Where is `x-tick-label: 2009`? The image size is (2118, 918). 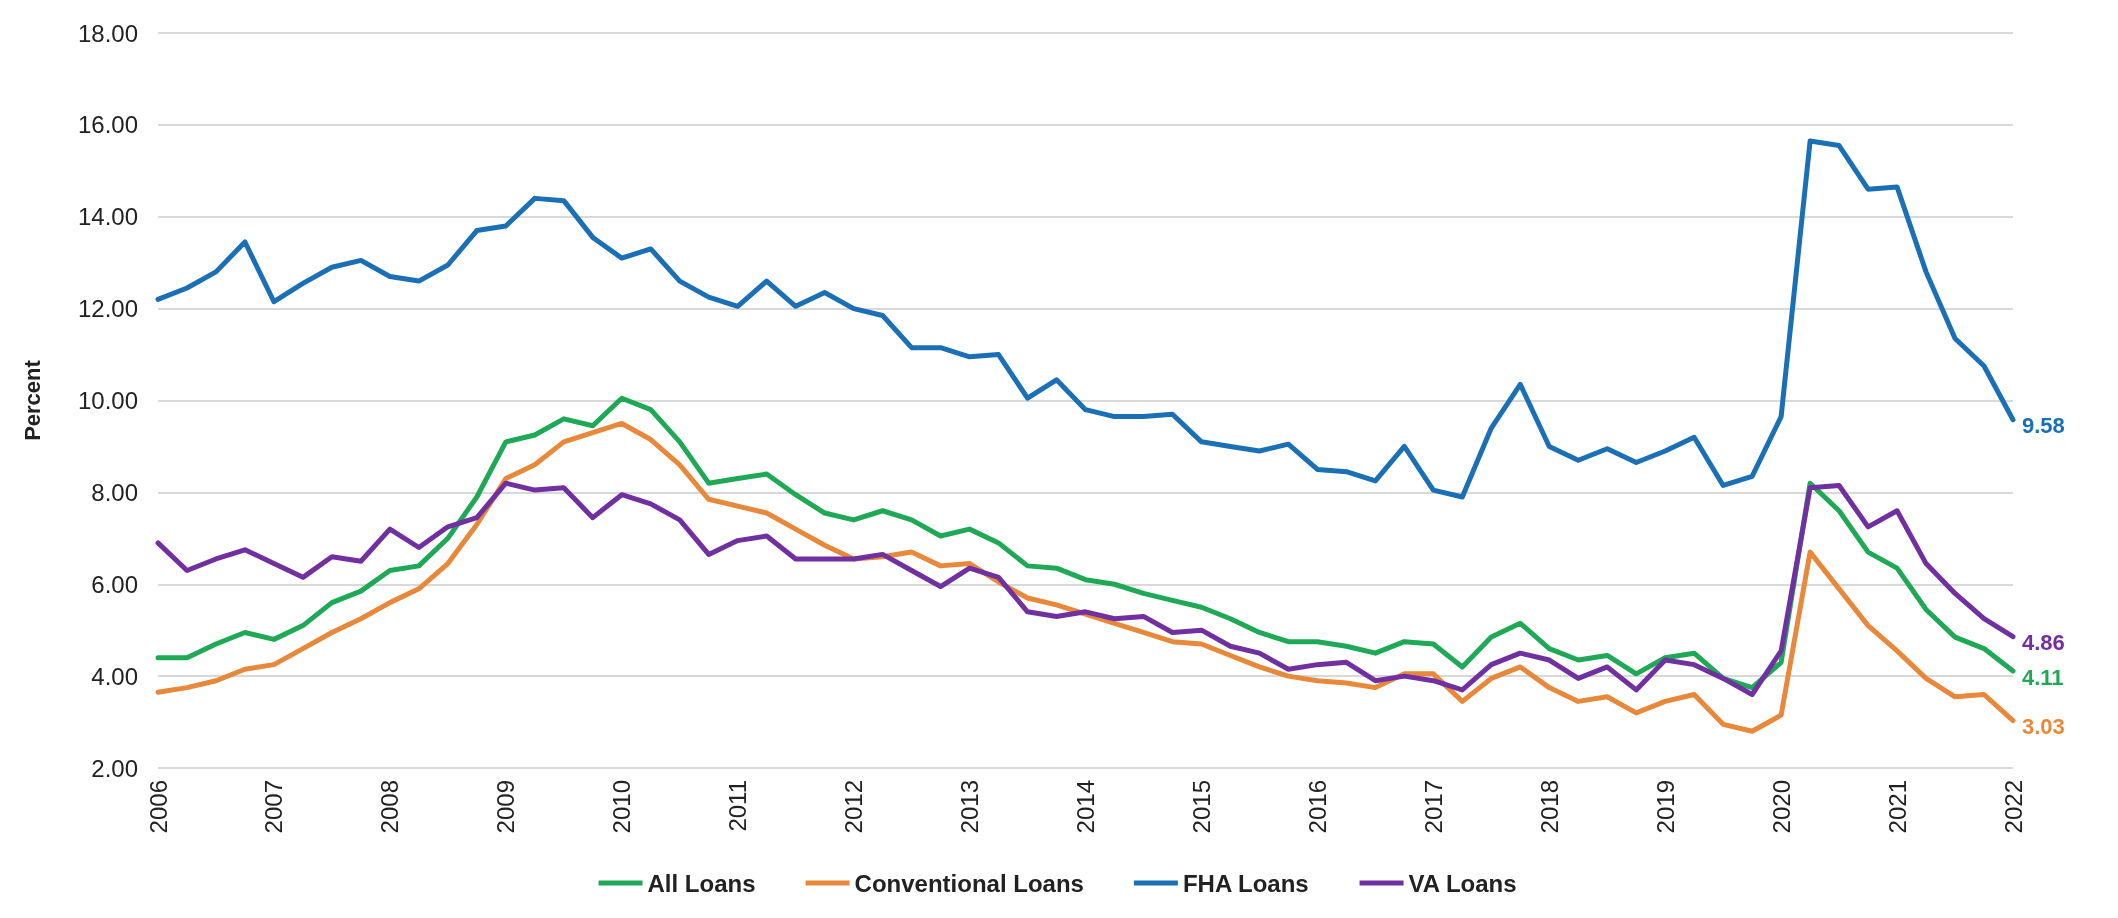 x-tick-label: 2009 is located at coordinates (506, 807).